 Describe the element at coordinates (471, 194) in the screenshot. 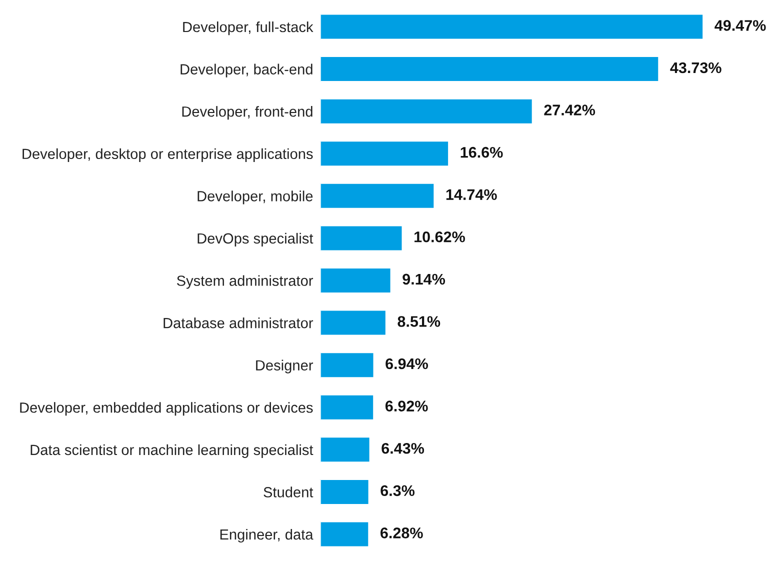

I see `data-label: 14.74%` at that location.